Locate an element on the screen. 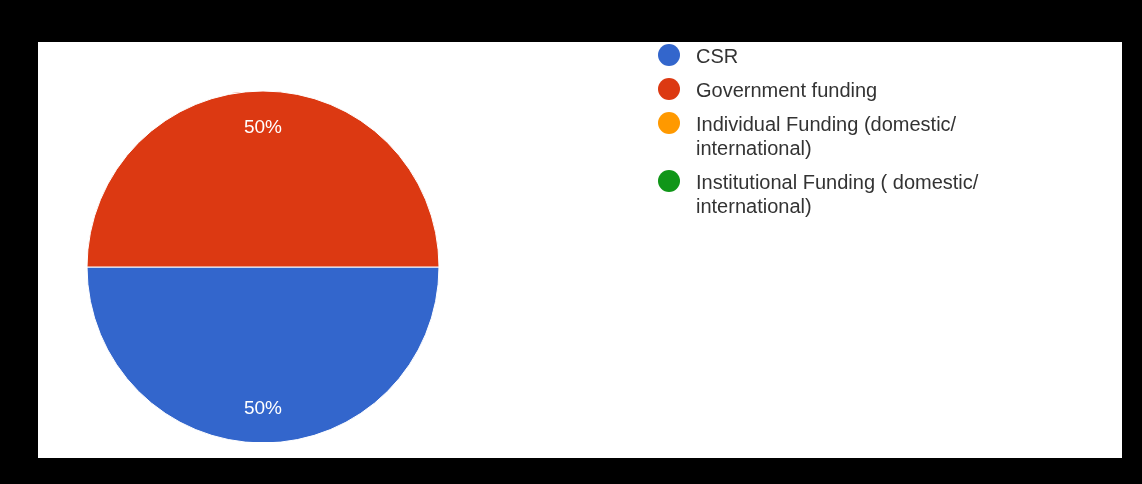  legend-label: Government funding is located at coordinates (787, 90).